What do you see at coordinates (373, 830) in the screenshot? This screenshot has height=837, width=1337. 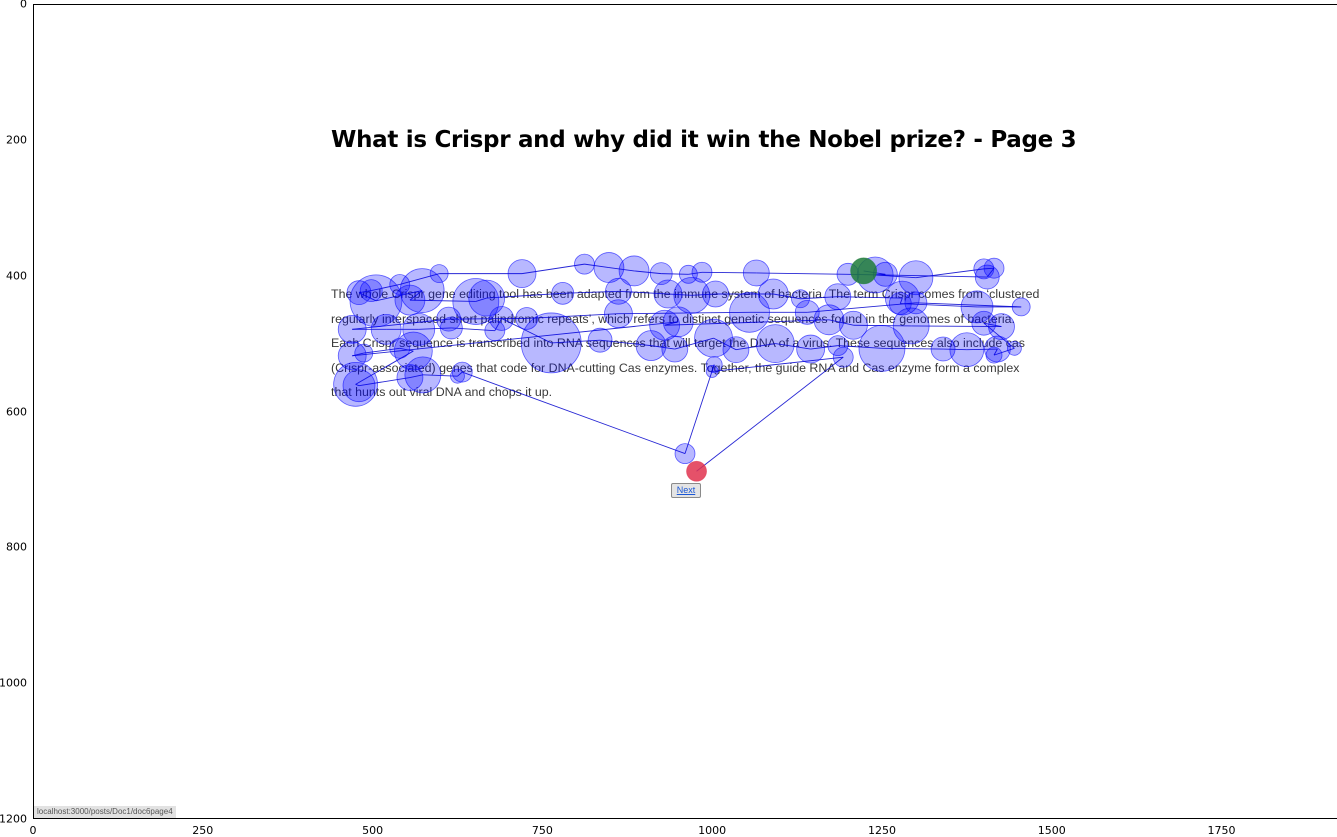 I see `x-tick-label: 500` at bounding box center [373, 830].